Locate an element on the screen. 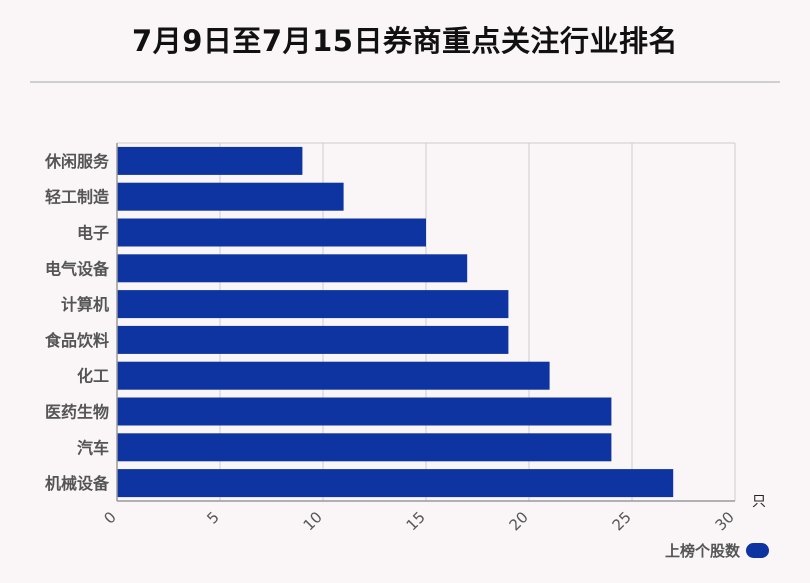  x-tick-label: 0 is located at coordinates (109, 517).